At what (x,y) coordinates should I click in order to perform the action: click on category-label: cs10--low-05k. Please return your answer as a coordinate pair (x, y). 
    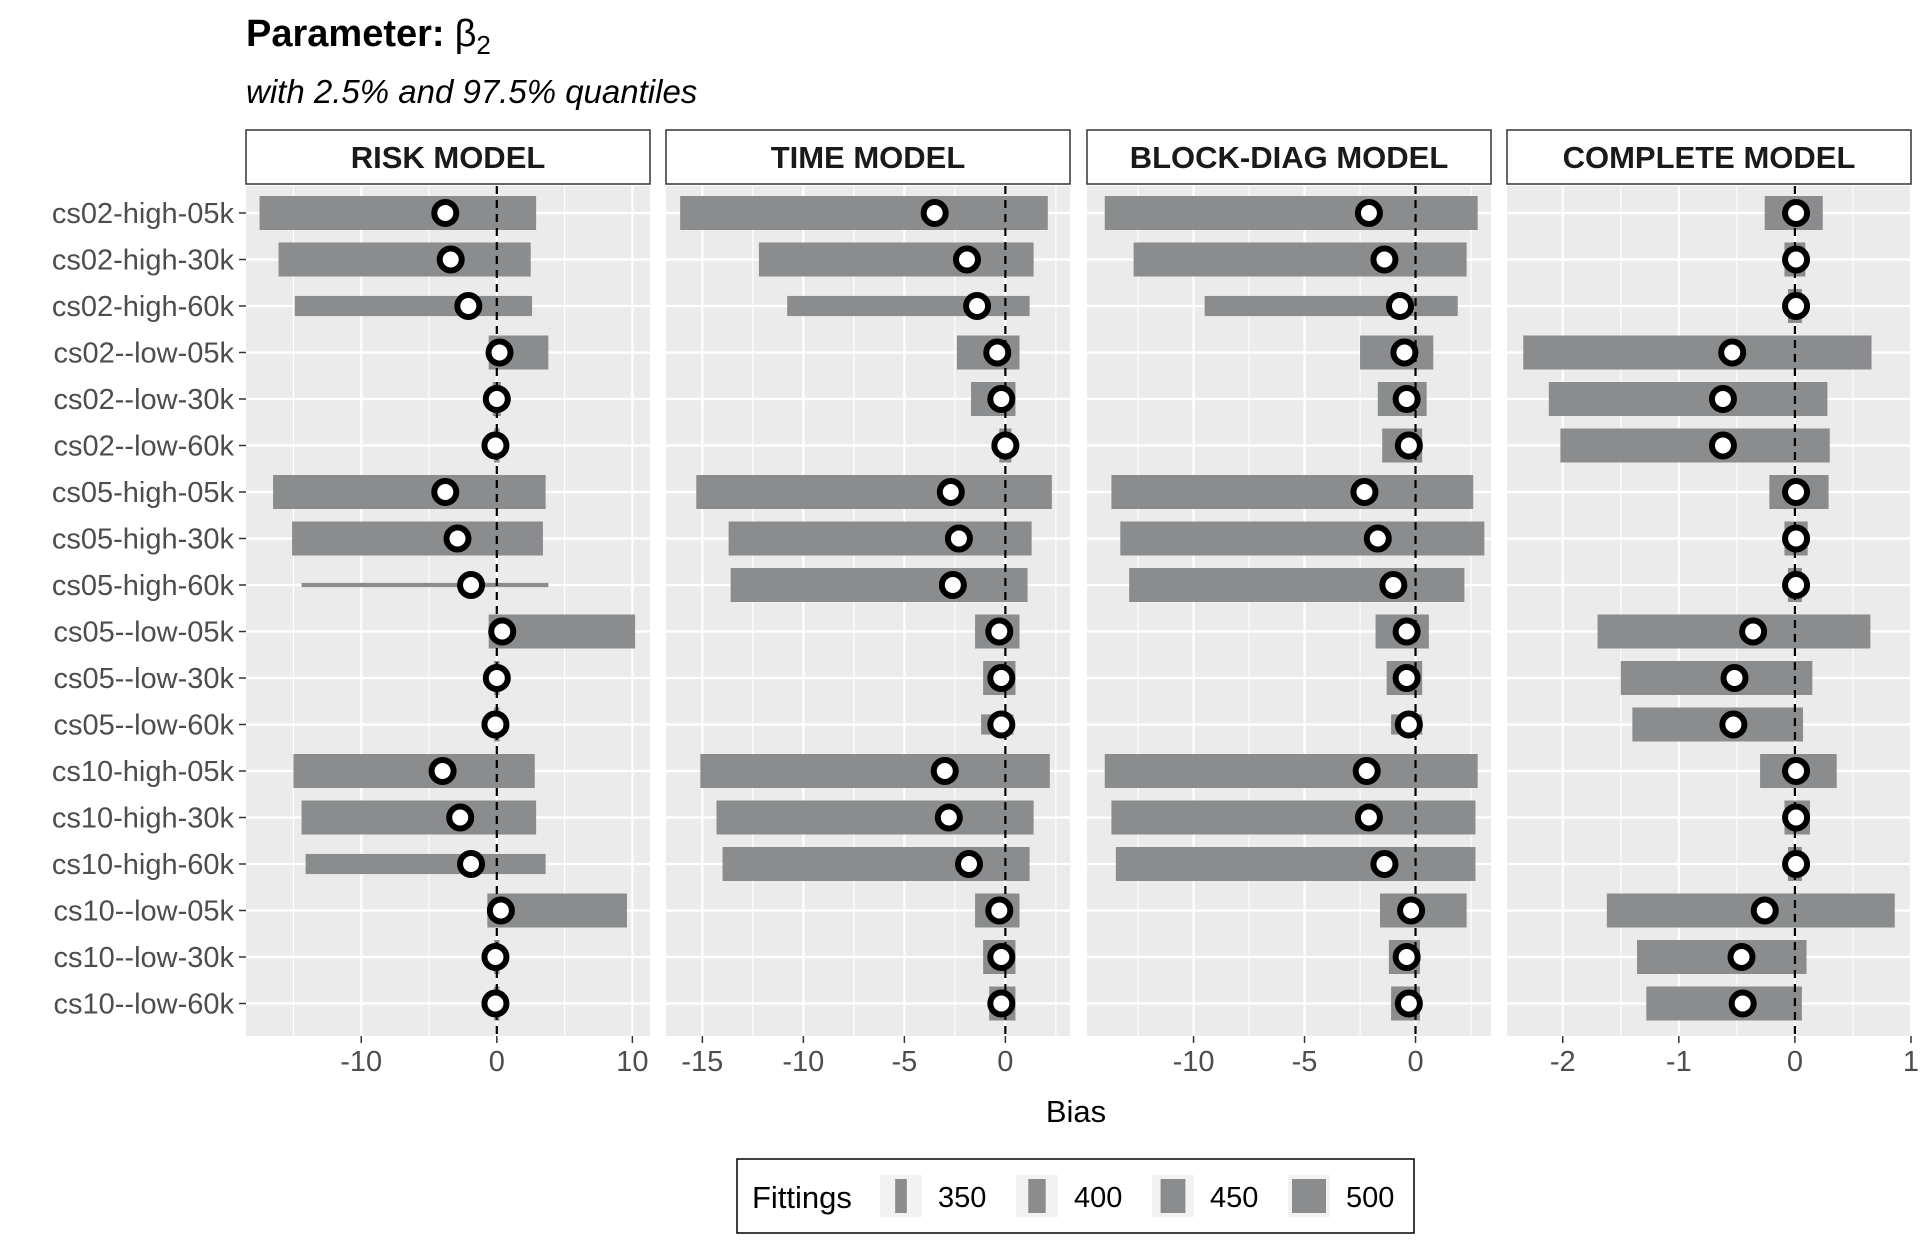
    Looking at the image, I should click on (144, 912).